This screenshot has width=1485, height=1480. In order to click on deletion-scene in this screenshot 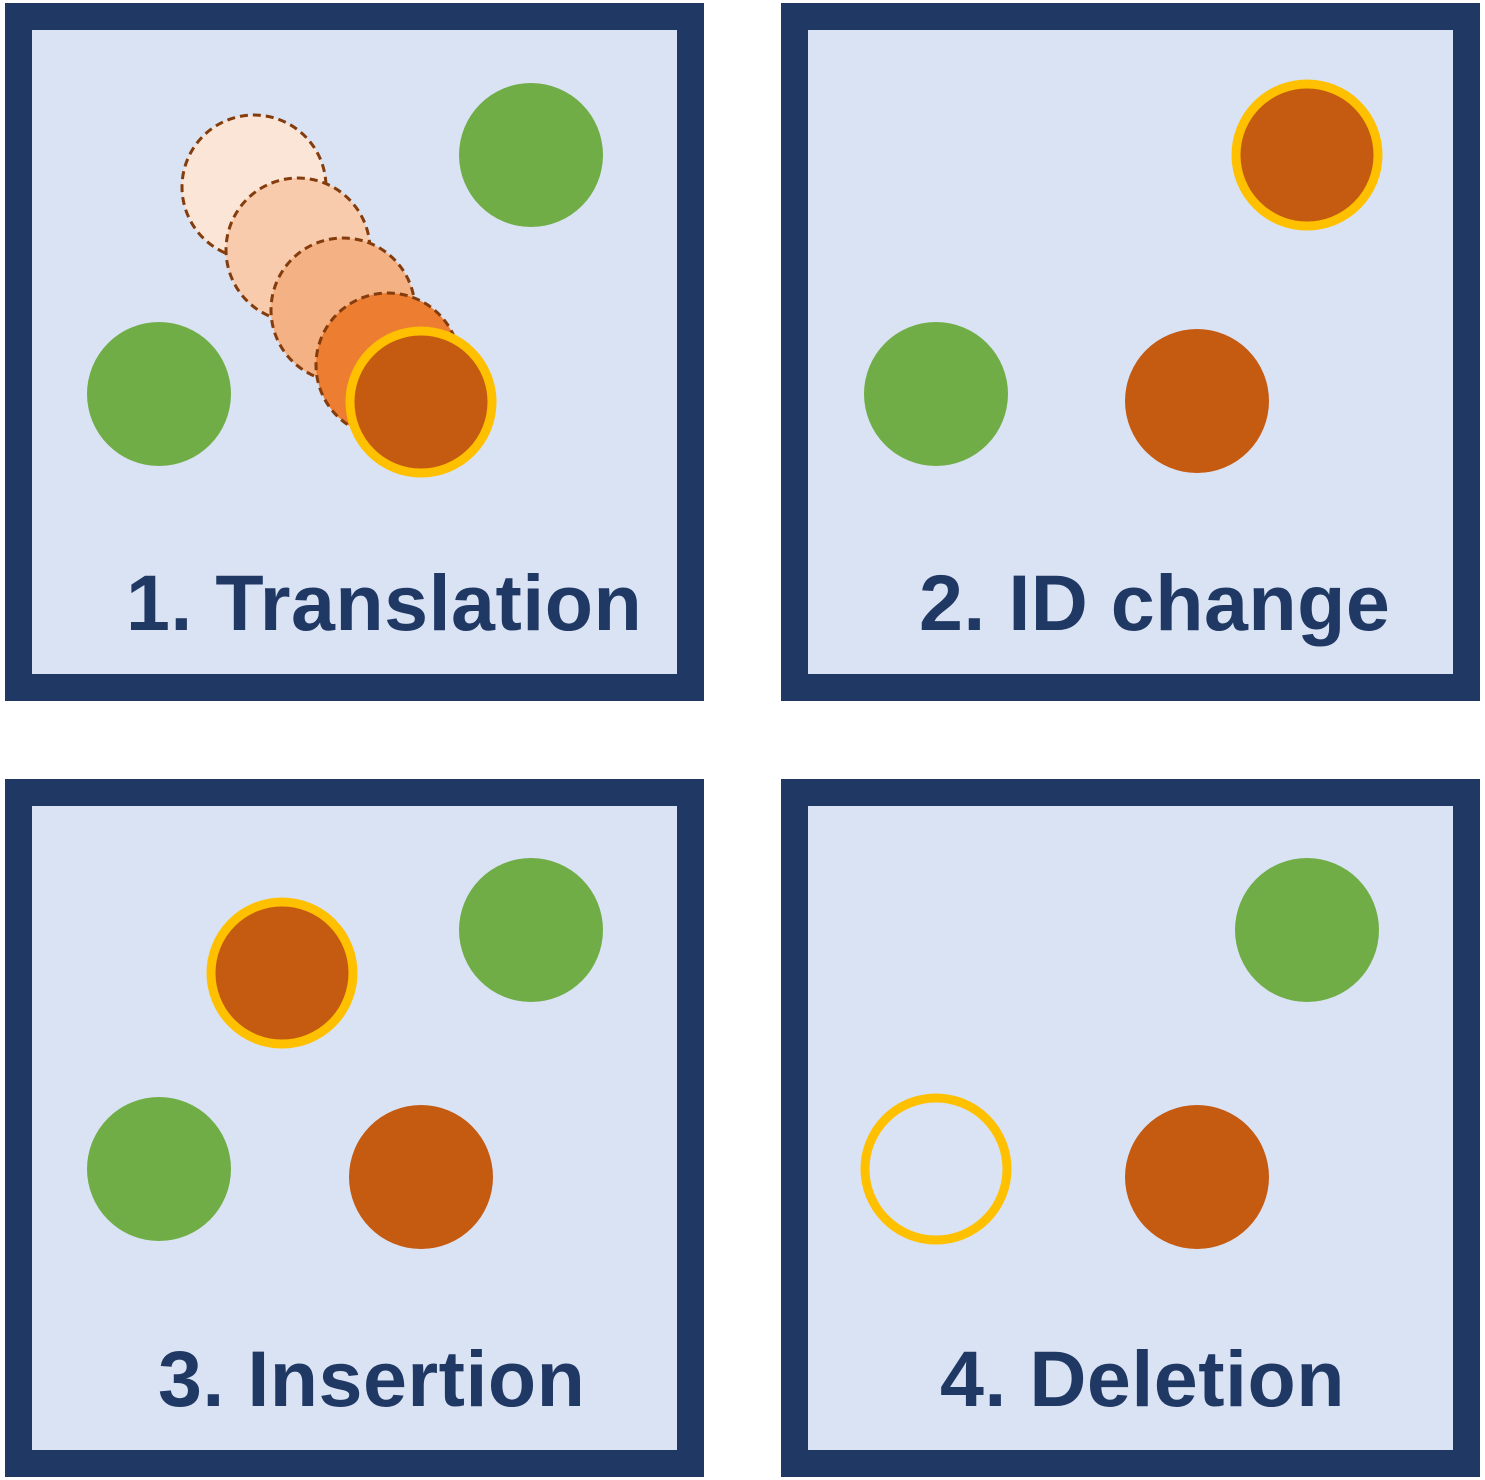, I will do `click(1119, 1053)`.